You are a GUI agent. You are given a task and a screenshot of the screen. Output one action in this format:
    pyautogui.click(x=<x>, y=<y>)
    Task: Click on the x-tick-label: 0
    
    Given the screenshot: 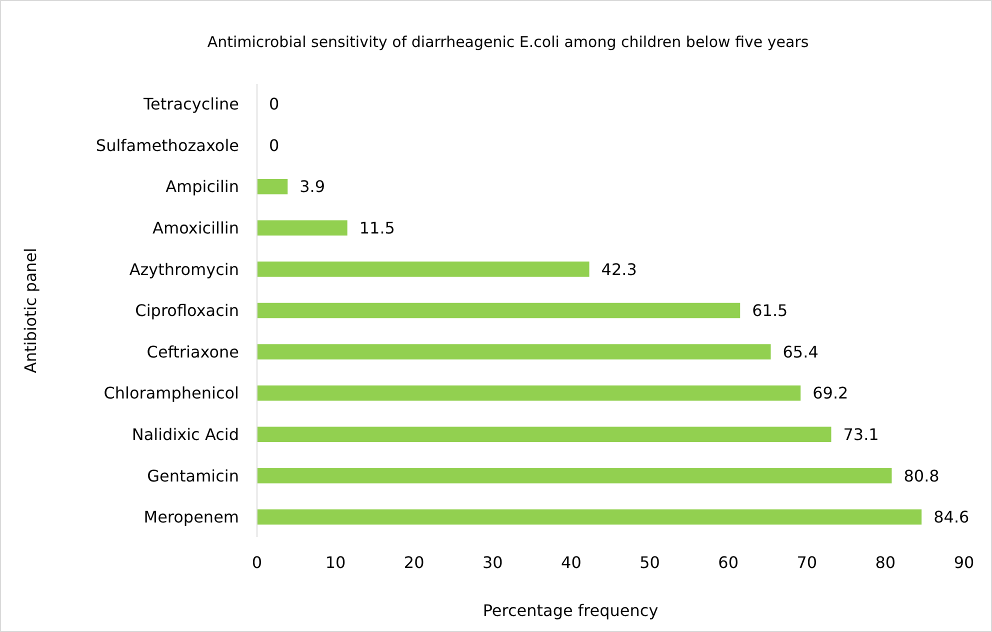 What is the action you would take?
    pyautogui.click(x=257, y=562)
    